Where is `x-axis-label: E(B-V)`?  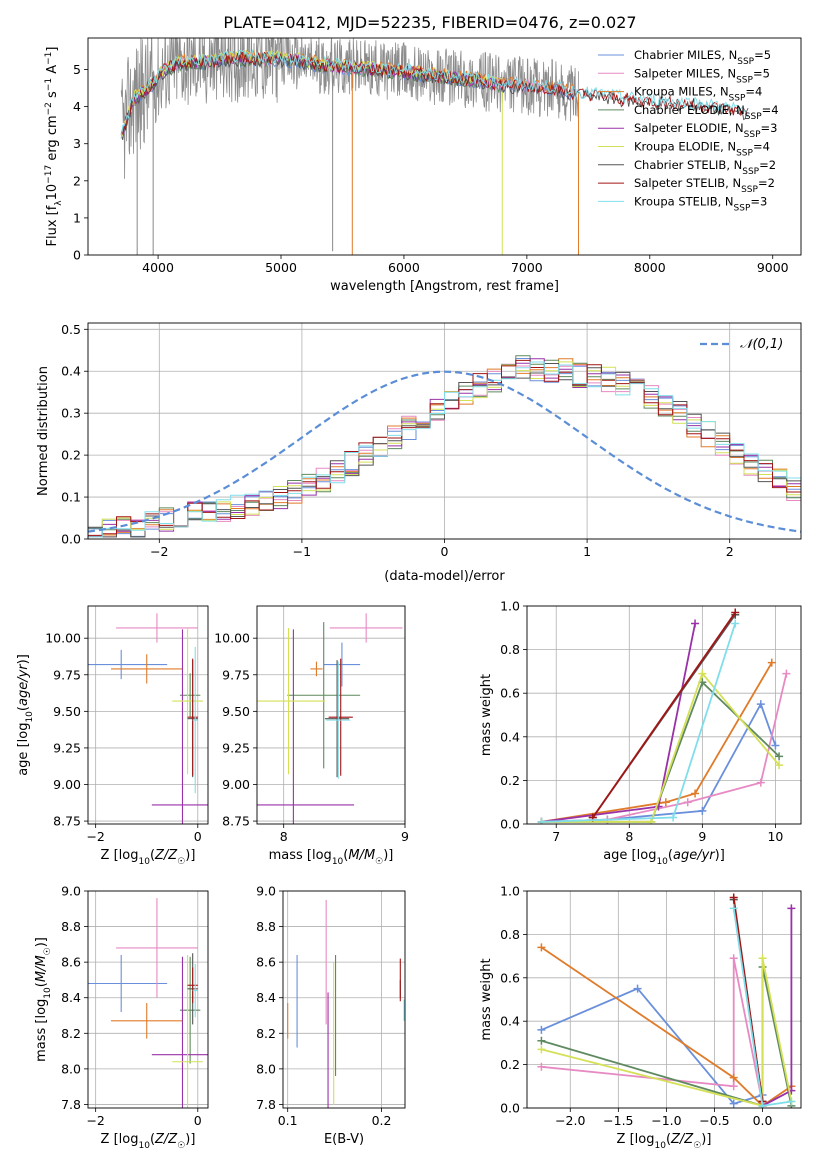 x-axis-label: E(B-V) is located at coordinates (344, 1139).